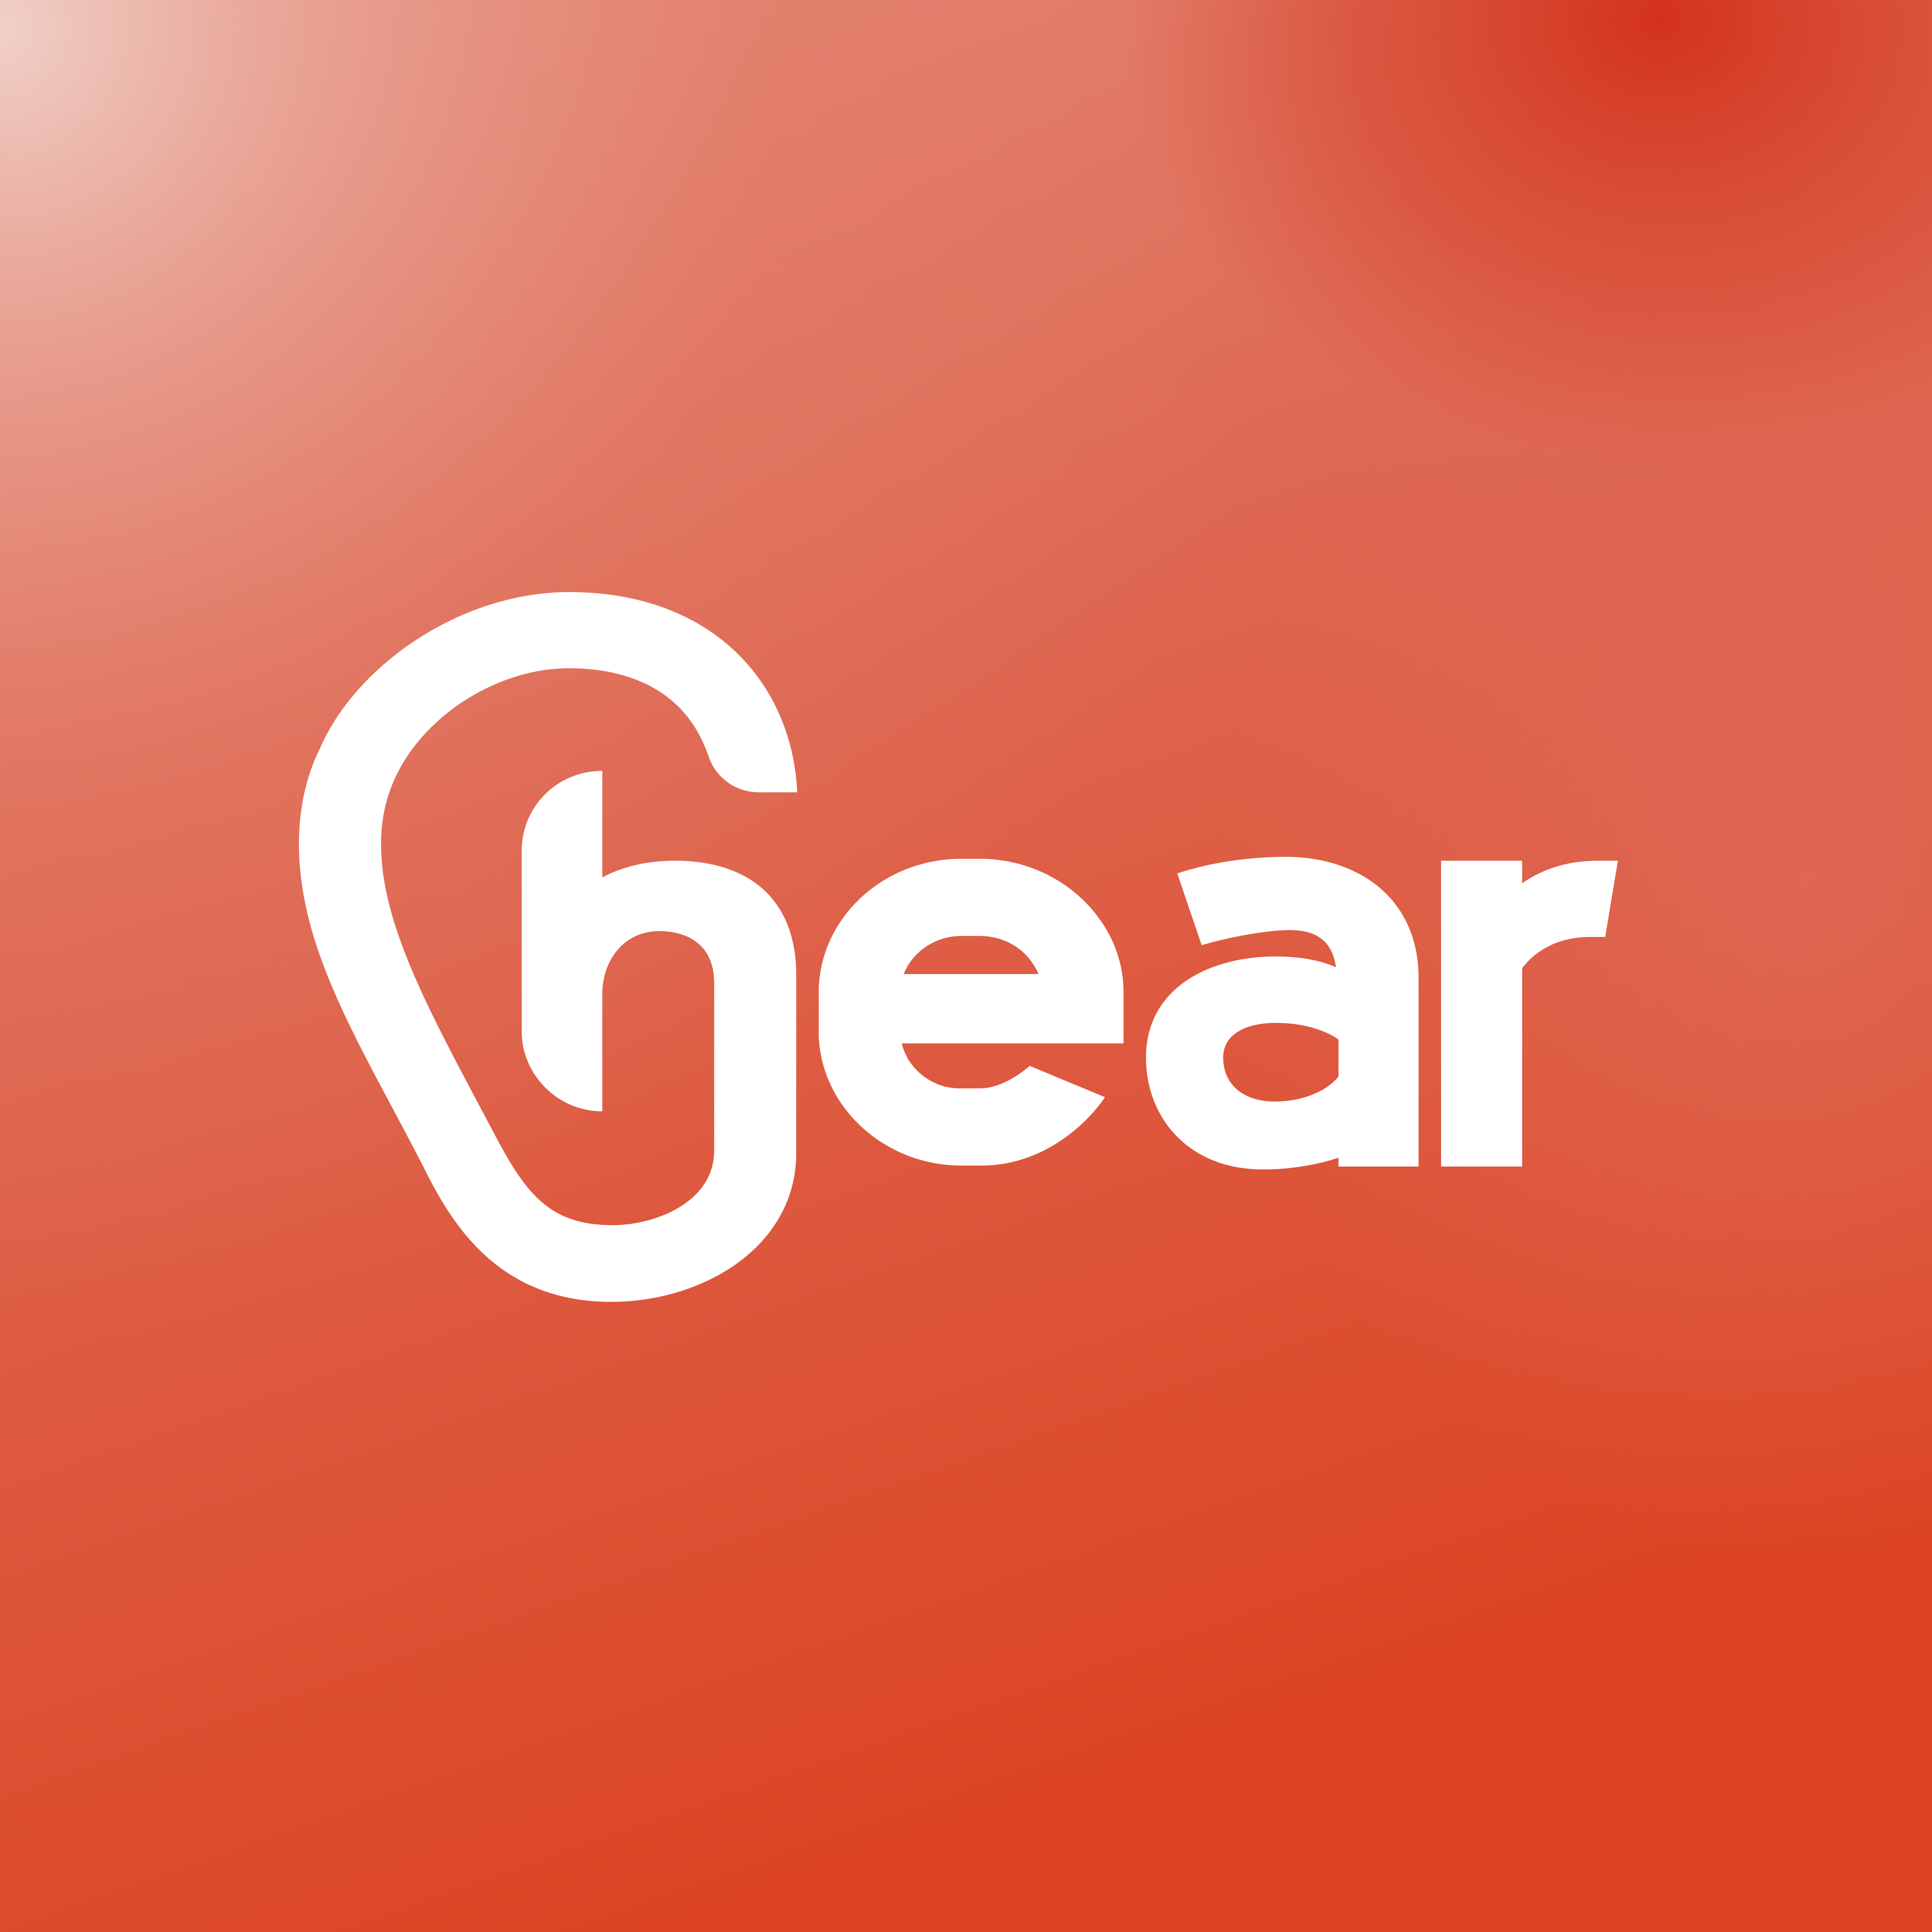 Image resolution: width=1932 pixels, height=1932 pixels. Describe the element at coordinates (971, 1012) in the screenshot. I see `letter-e` at that location.